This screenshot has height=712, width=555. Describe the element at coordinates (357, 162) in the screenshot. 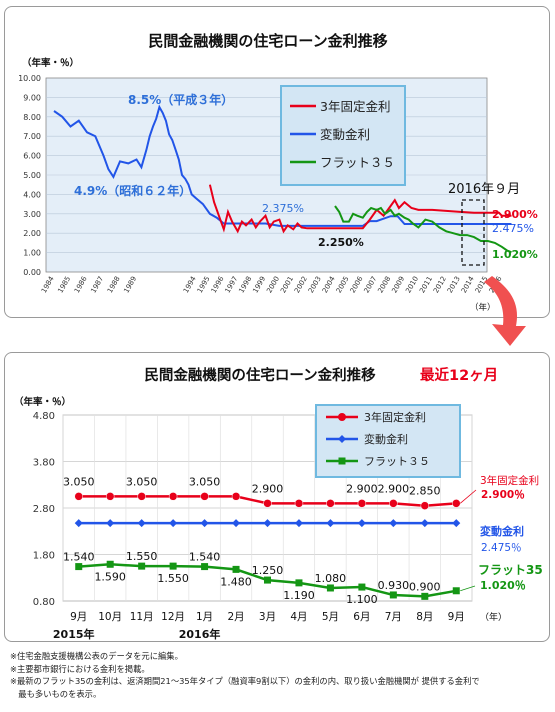

I see `top-legend-label: フラット３５` at that location.